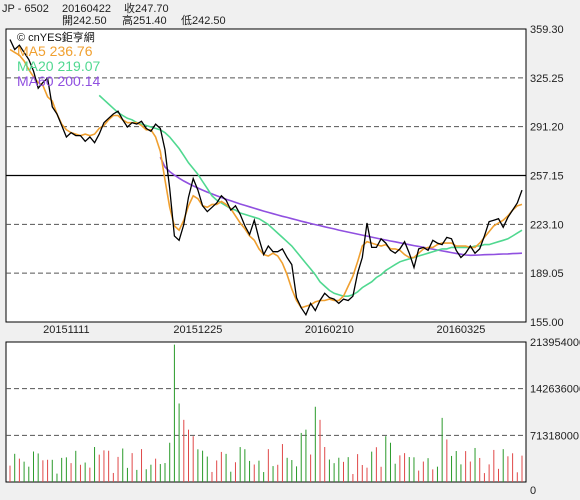 This screenshot has height=500, width=580. Describe the element at coordinates (460, 330) in the screenshot. I see `price-x-tick-label: 20160325` at that location.